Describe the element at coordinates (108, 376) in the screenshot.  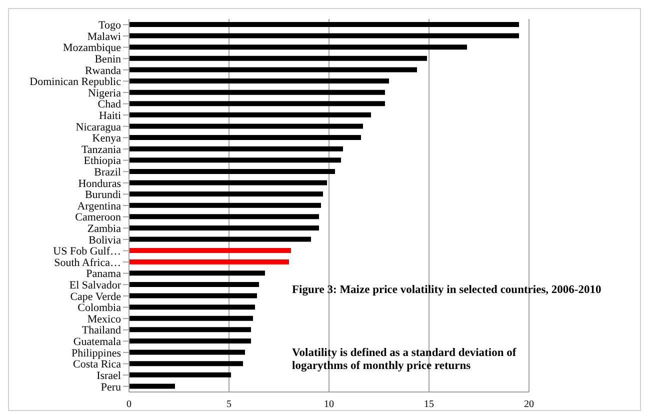
I see `y-tick-label: Israel` at that location.